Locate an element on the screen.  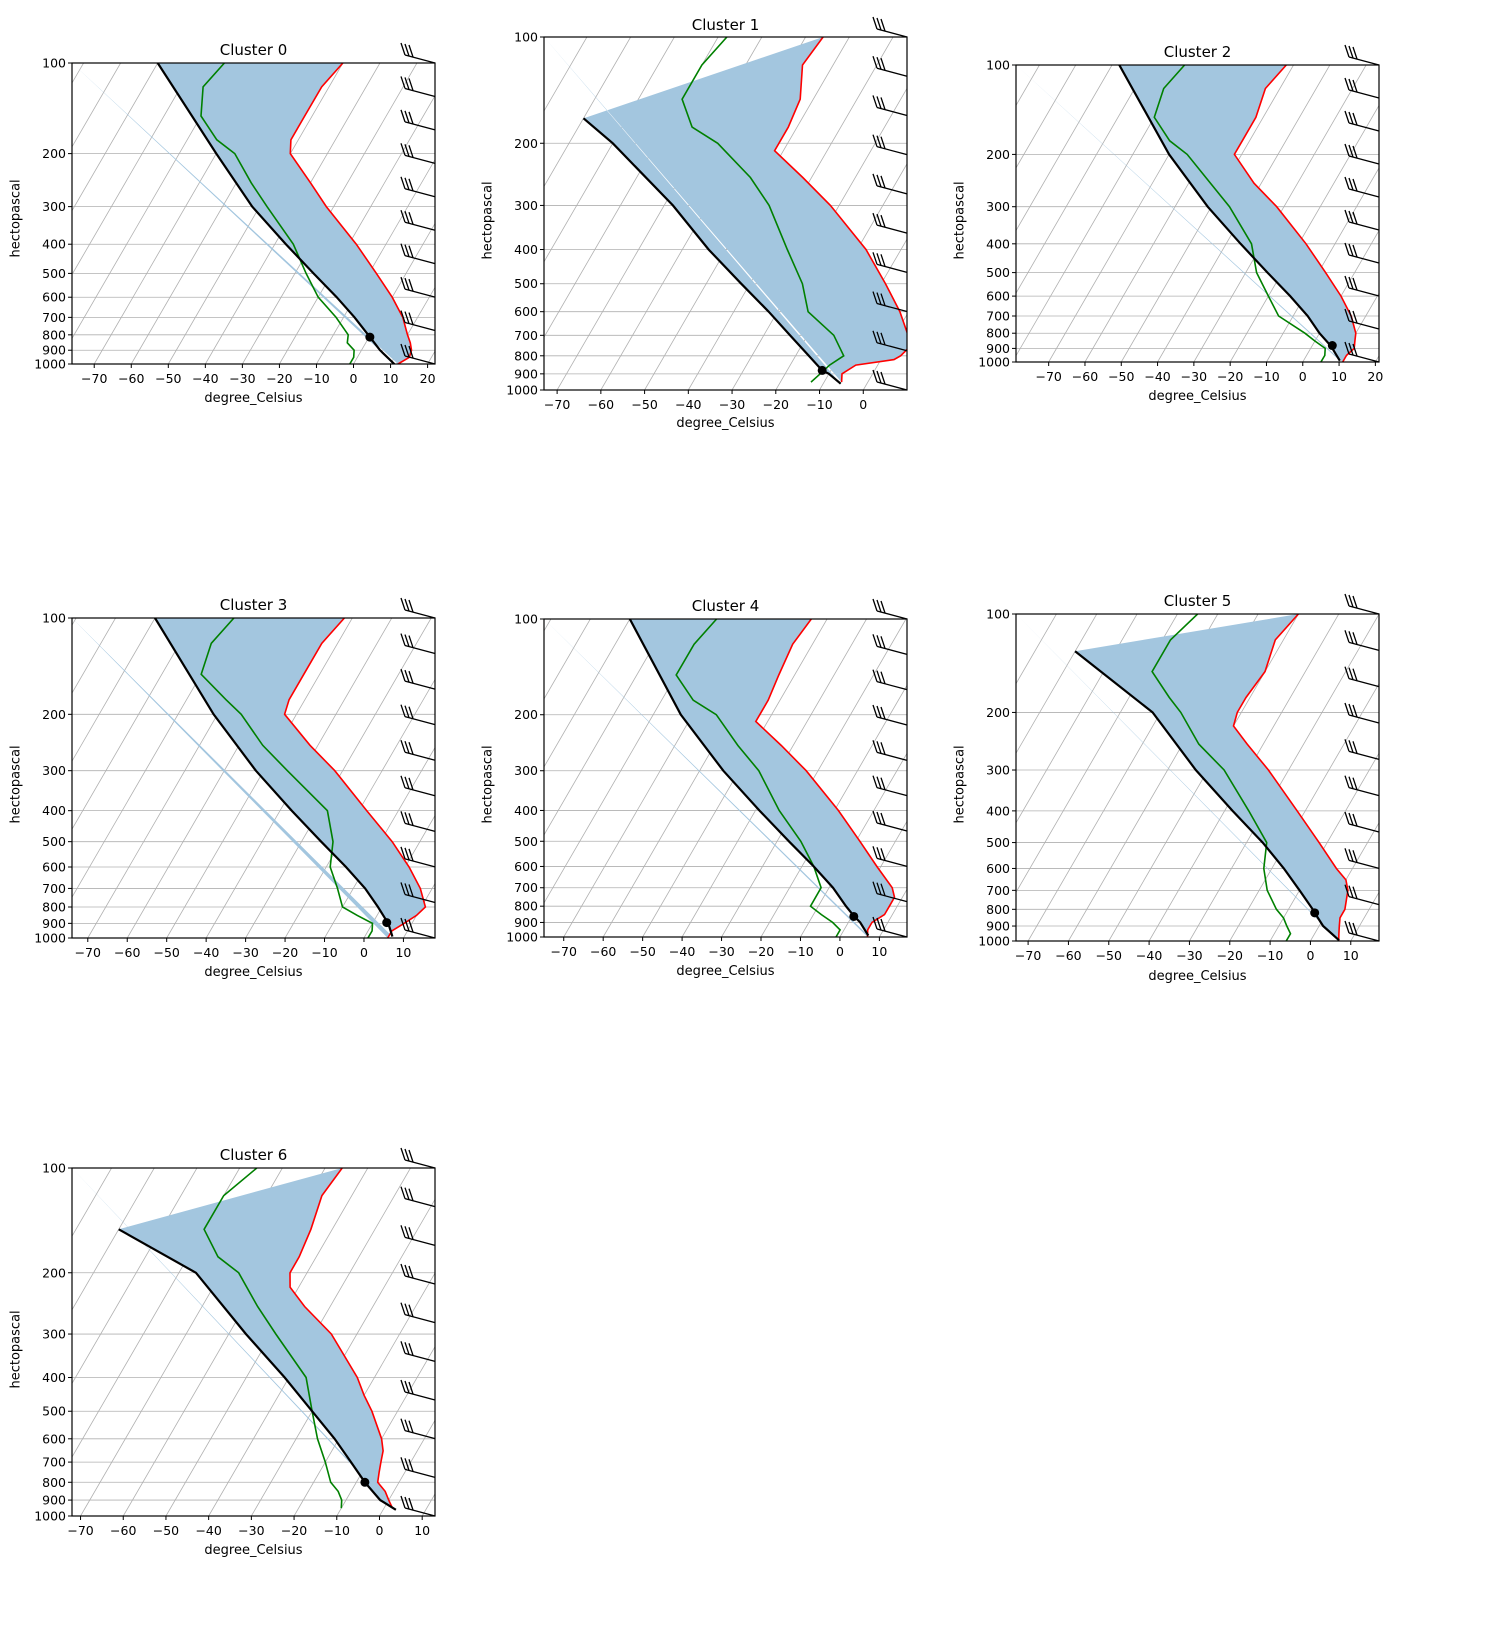
panel-title: Cluster 1 is located at coordinates (725, 25).